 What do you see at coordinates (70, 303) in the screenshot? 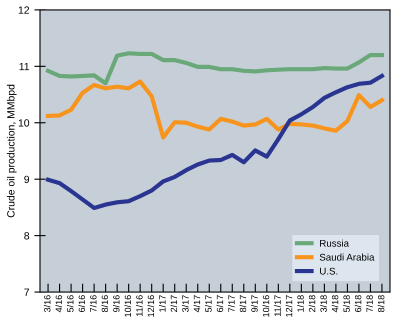
I see `x-tick-label: 5/16` at bounding box center [70, 303].